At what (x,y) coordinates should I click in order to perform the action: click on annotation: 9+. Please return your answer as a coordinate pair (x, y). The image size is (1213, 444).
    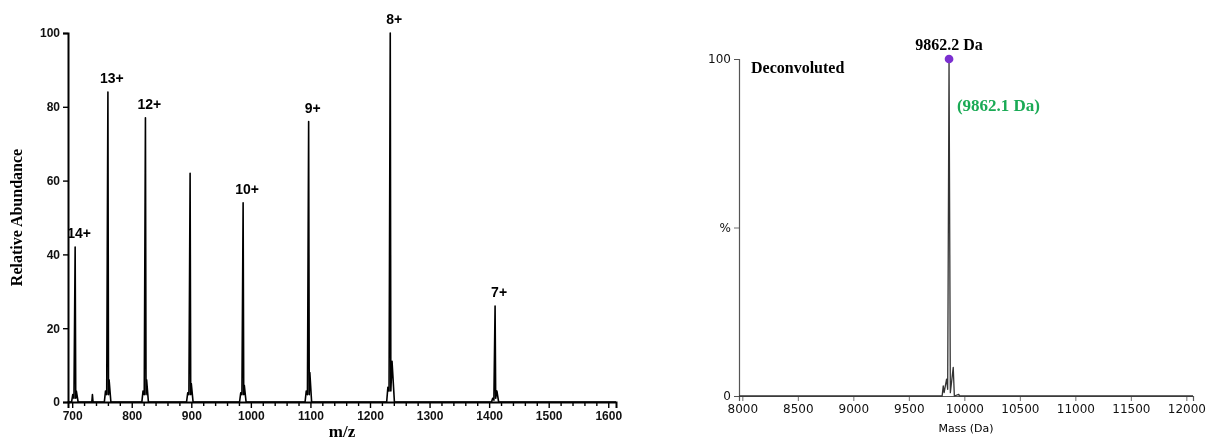
    Looking at the image, I should click on (312, 107).